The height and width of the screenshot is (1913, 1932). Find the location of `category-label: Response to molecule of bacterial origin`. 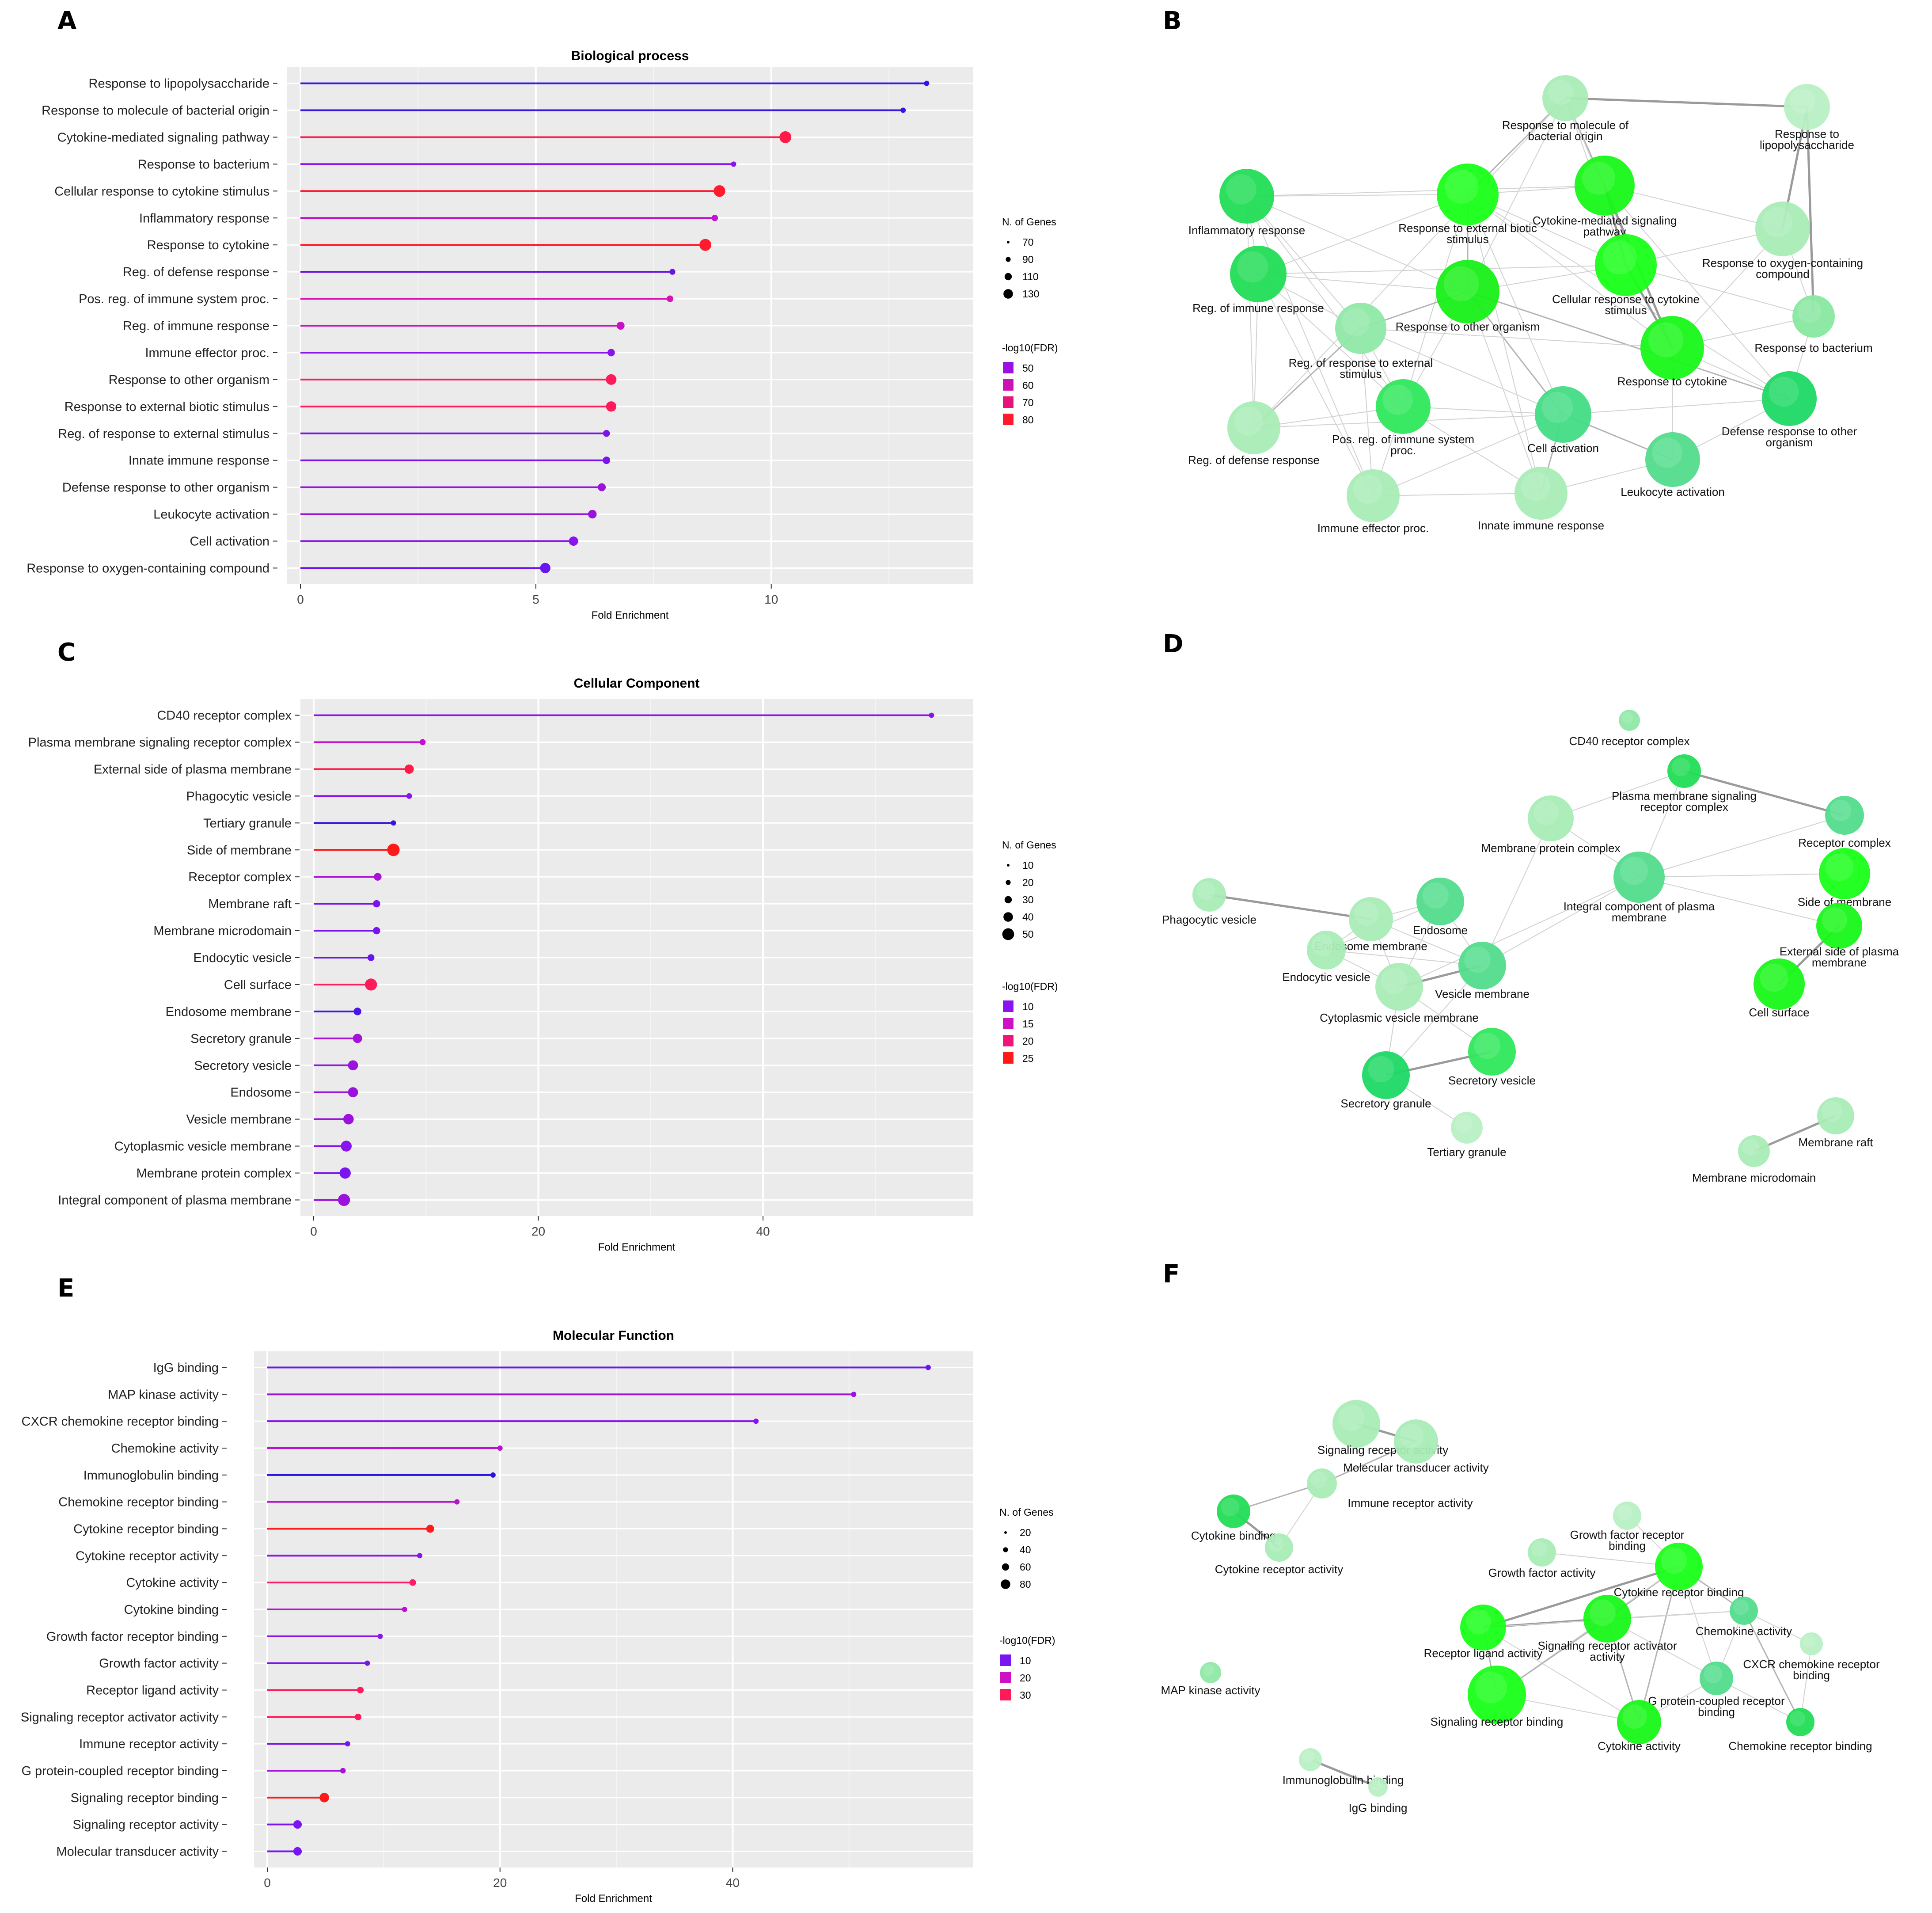

category-label: Response to molecule of bacterial origin is located at coordinates (155, 111).